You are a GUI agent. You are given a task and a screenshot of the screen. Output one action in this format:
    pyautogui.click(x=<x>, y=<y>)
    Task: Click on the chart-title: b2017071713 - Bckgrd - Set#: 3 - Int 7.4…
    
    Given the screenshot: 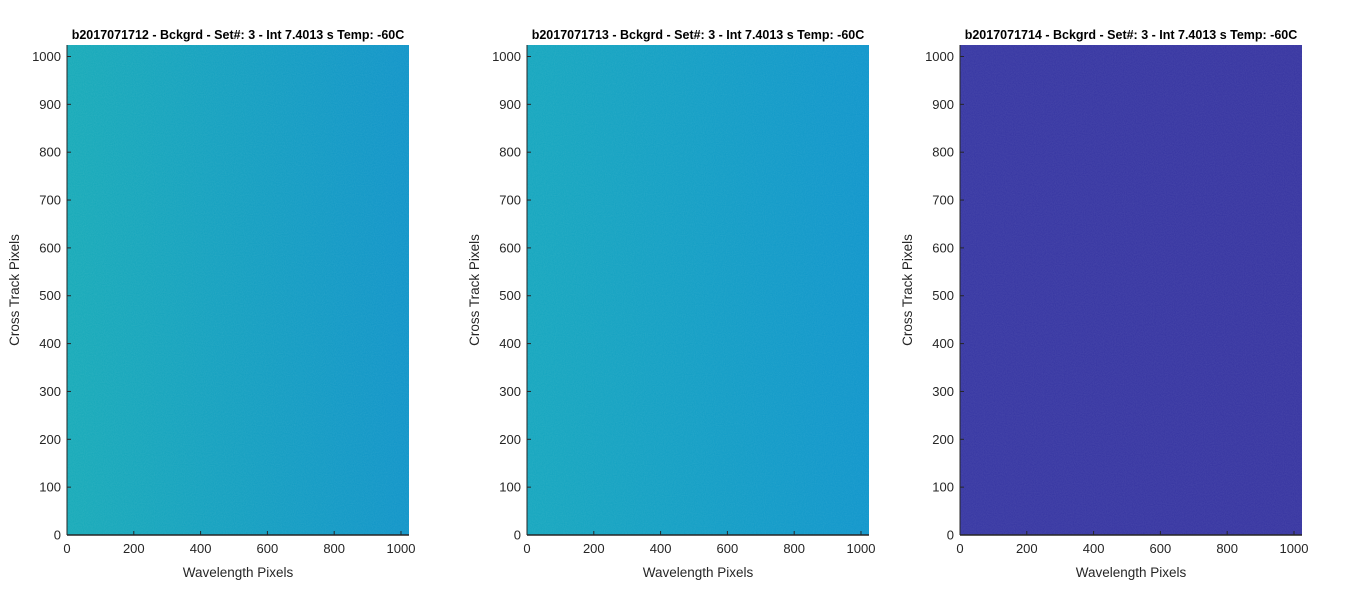 What is the action you would take?
    pyautogui.click(x=698, y=35)
    